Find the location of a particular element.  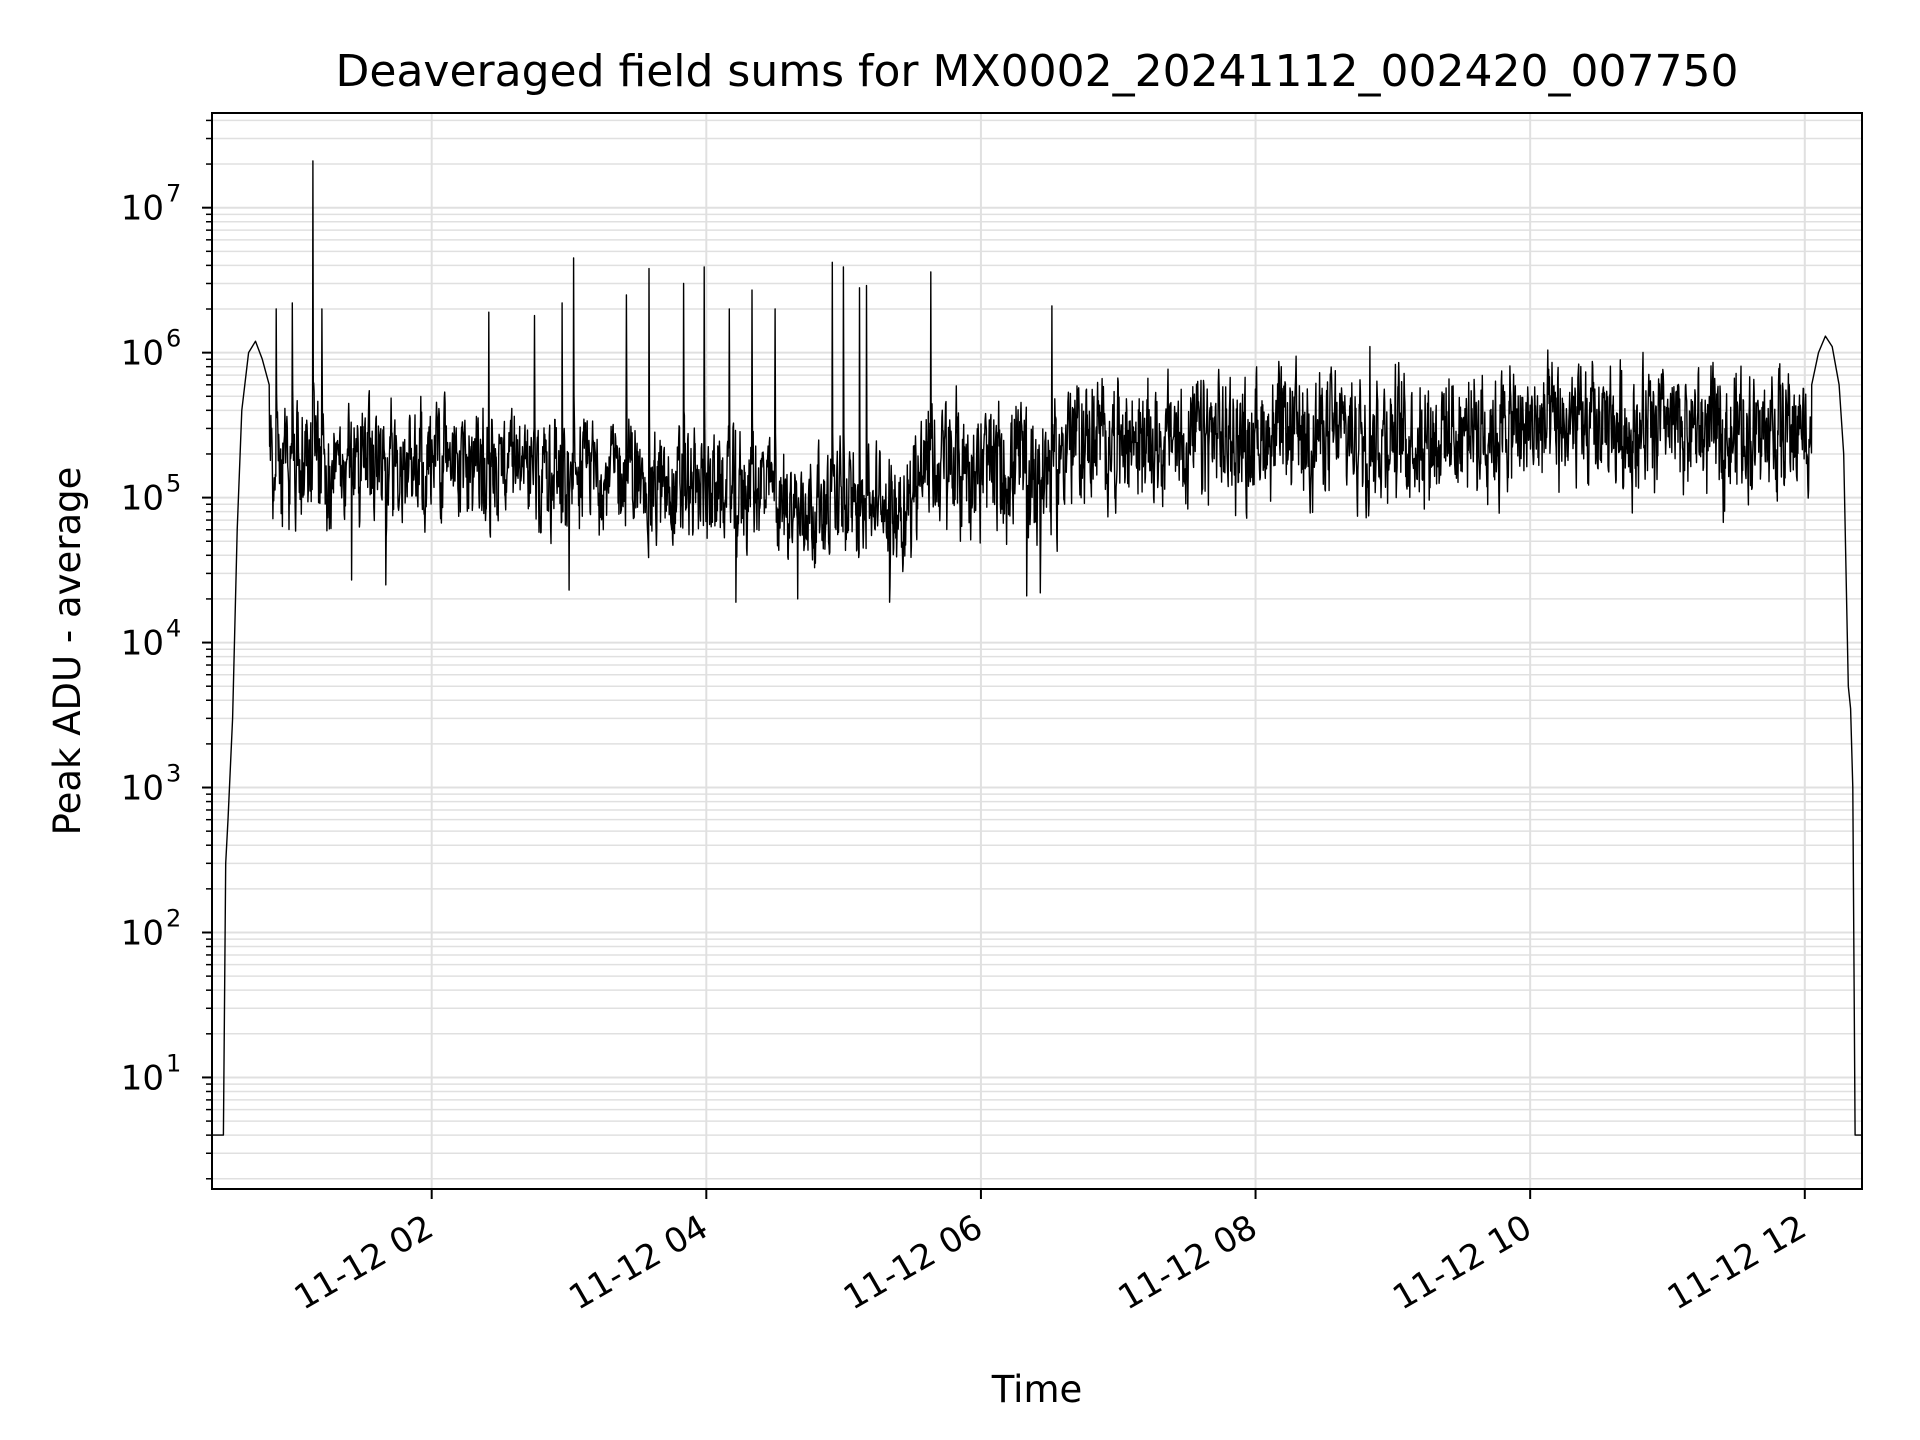

x-tick-label: 11-12 08 is located at coordinates (1188, 1262).